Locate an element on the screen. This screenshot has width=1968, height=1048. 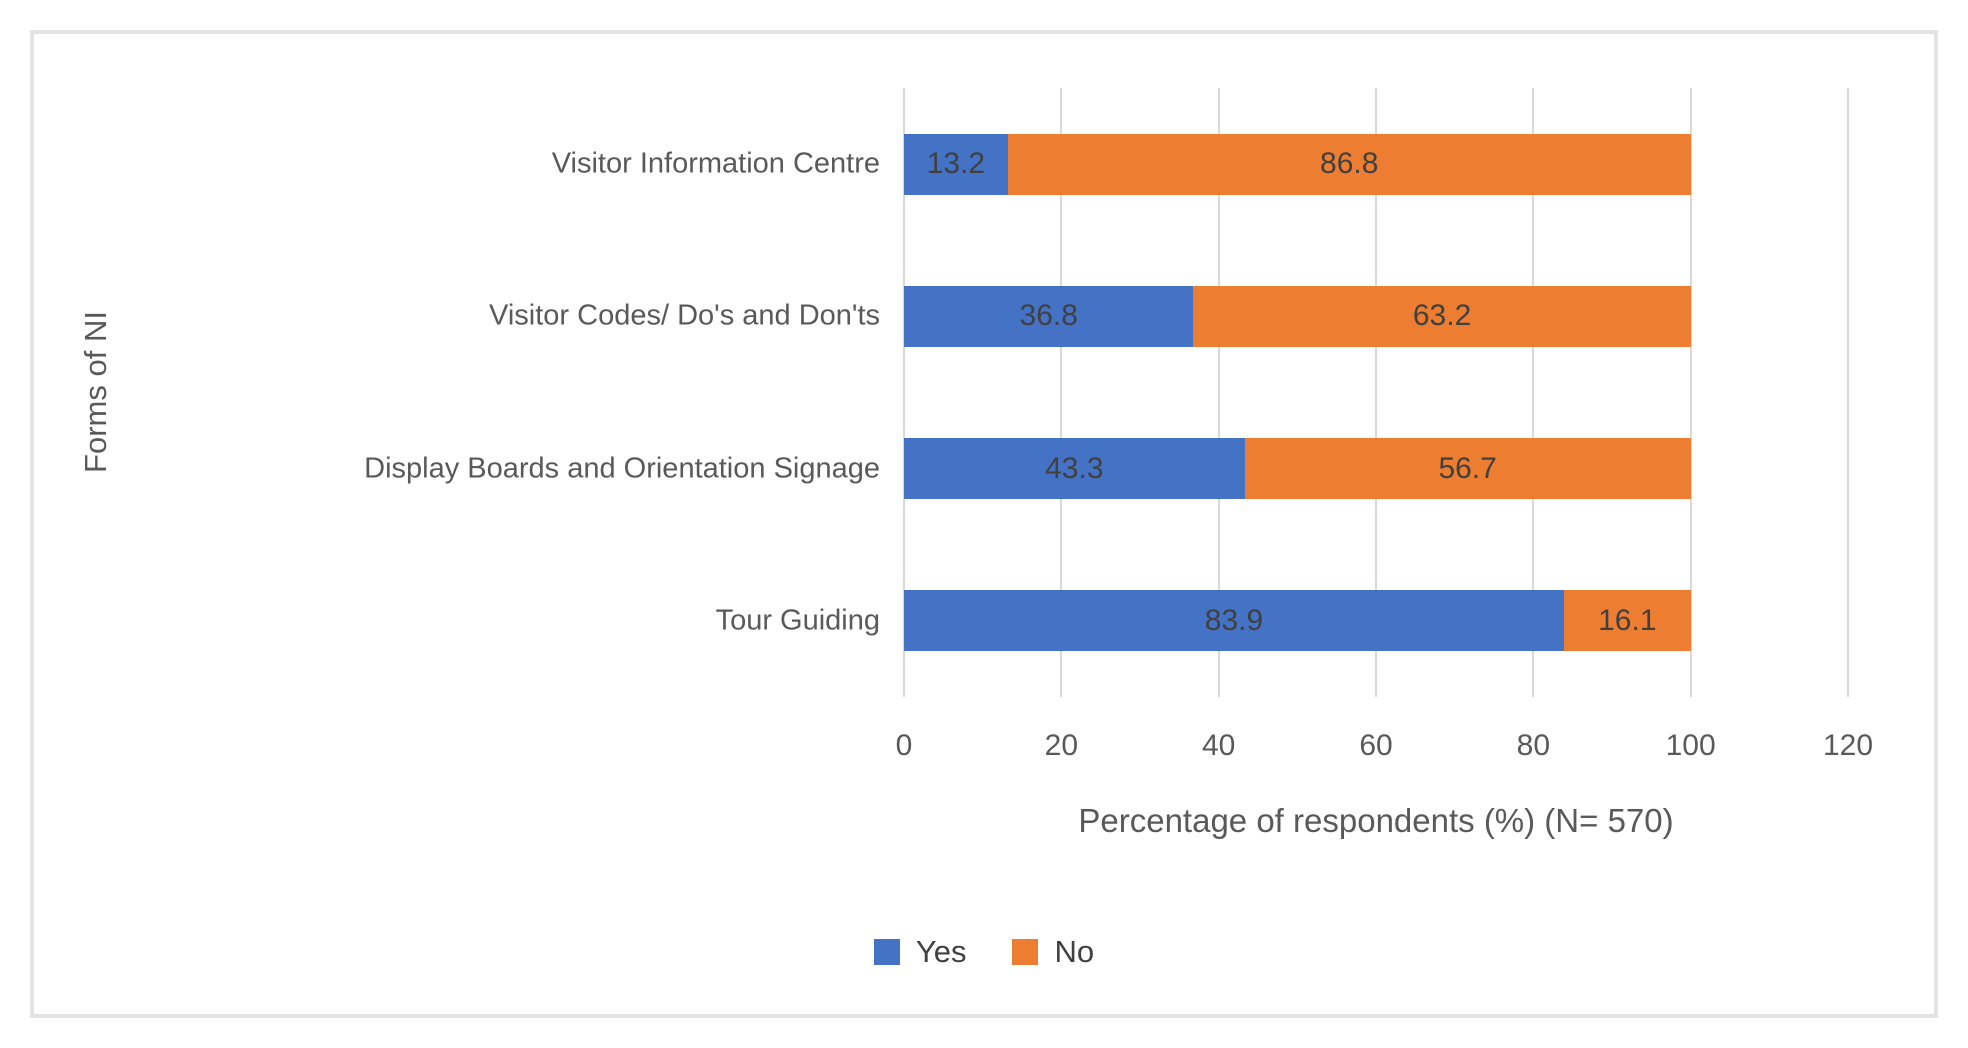
x-tick-label: 100 is located at coordinates (1690, 745).